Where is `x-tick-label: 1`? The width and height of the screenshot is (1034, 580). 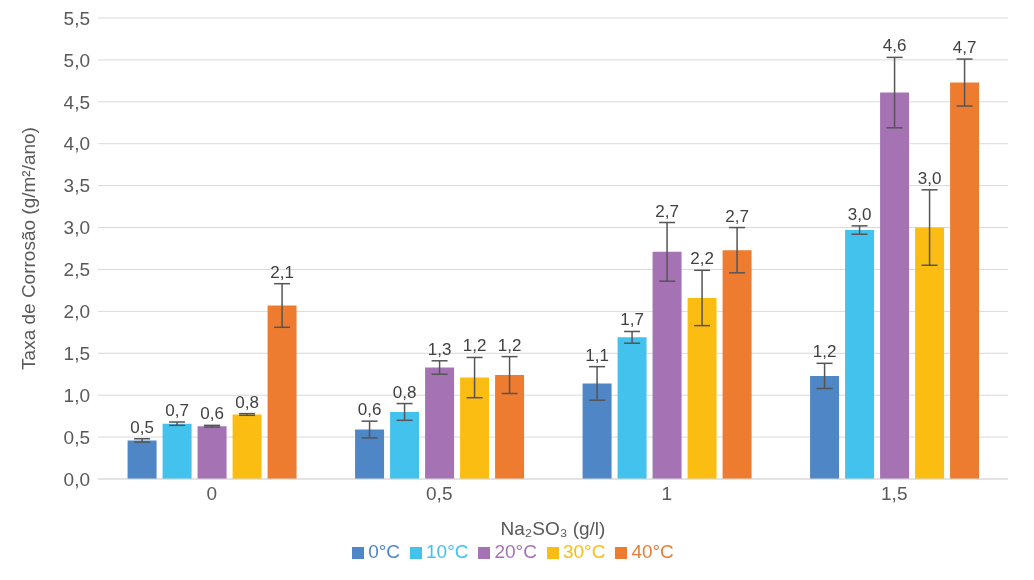 x-tick-label: 1 is located at coordinates (667, 494).